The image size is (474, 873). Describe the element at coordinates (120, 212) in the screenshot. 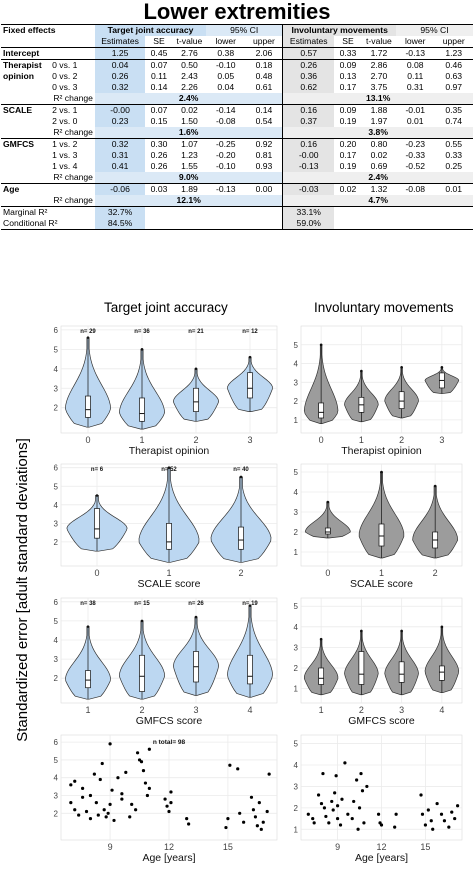

I see `marginal-r2-row-target: 32.7%` at that location.